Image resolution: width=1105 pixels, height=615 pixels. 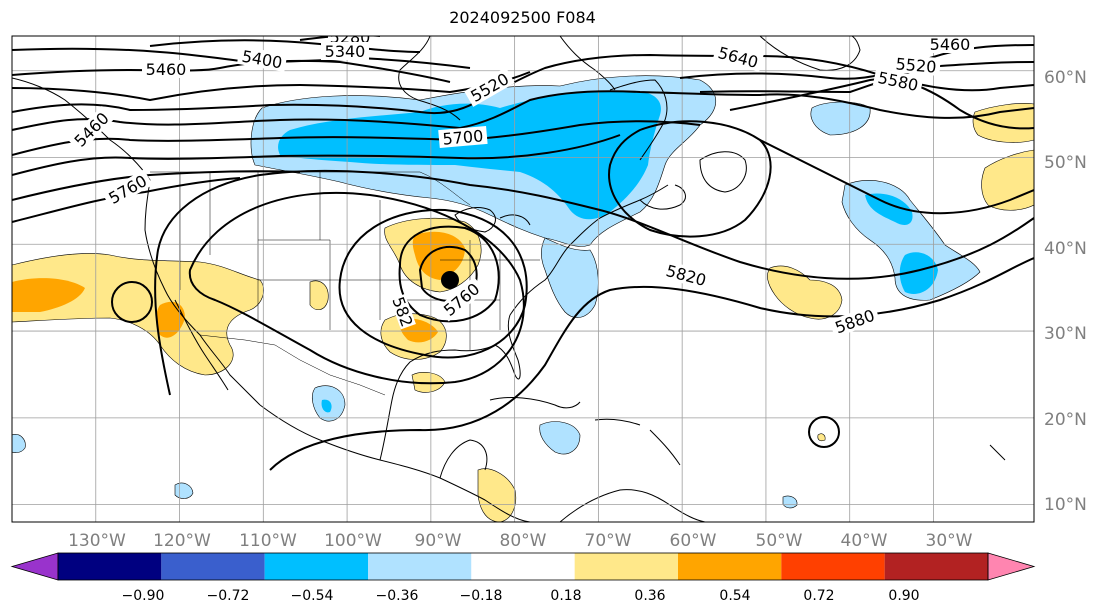 What do you see at coordinates (450, 280) in the screenshot?
I see `storm-center-marker` at bounding box center [450, 280].